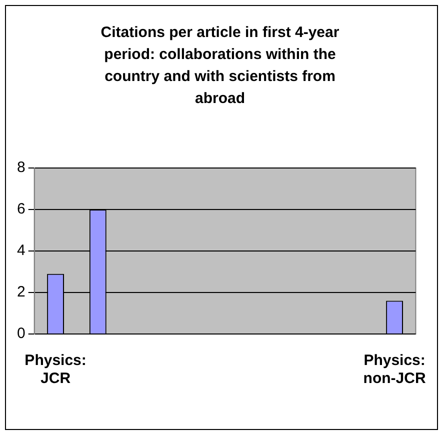 The width and height of the screenshot is (444, 436). What do you see at coordinates (21, 292) in the screenshot?
I see `y-tick-label: 2` at bounding box center [21, 292].